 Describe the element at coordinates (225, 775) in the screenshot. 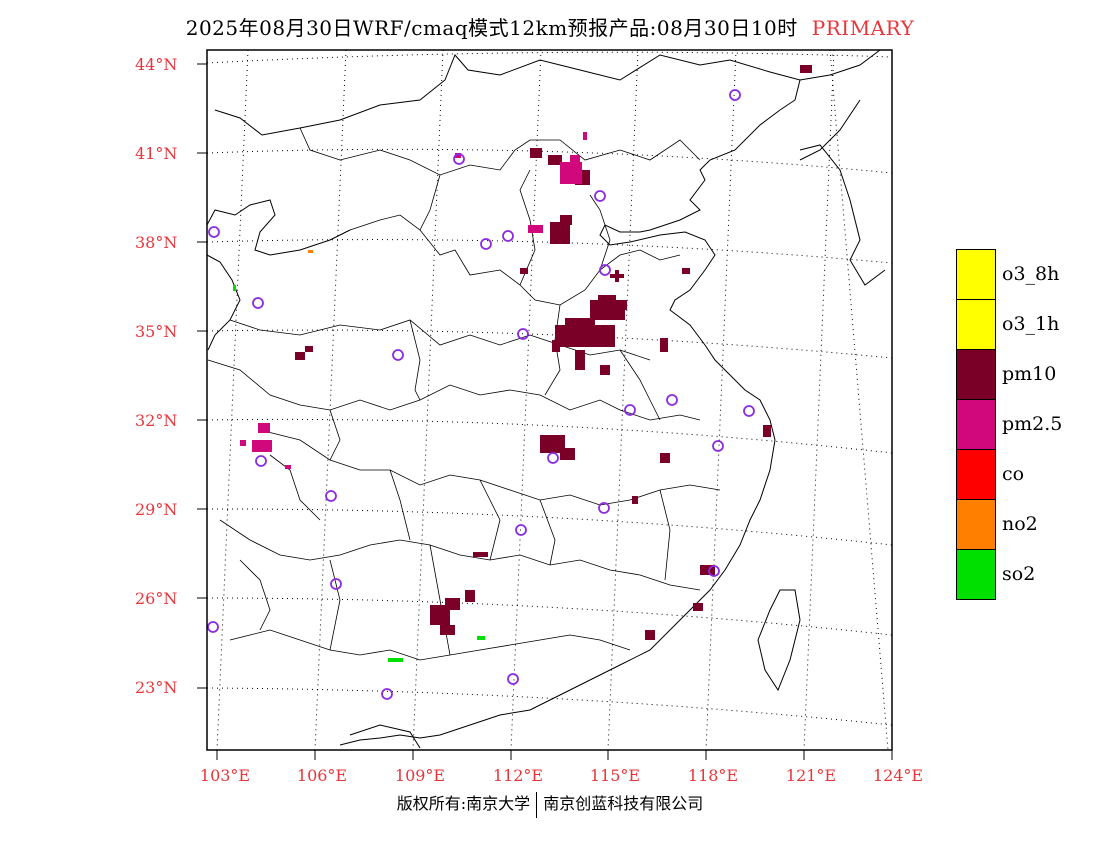

I see `lon-label-103: 103°E` at that location.